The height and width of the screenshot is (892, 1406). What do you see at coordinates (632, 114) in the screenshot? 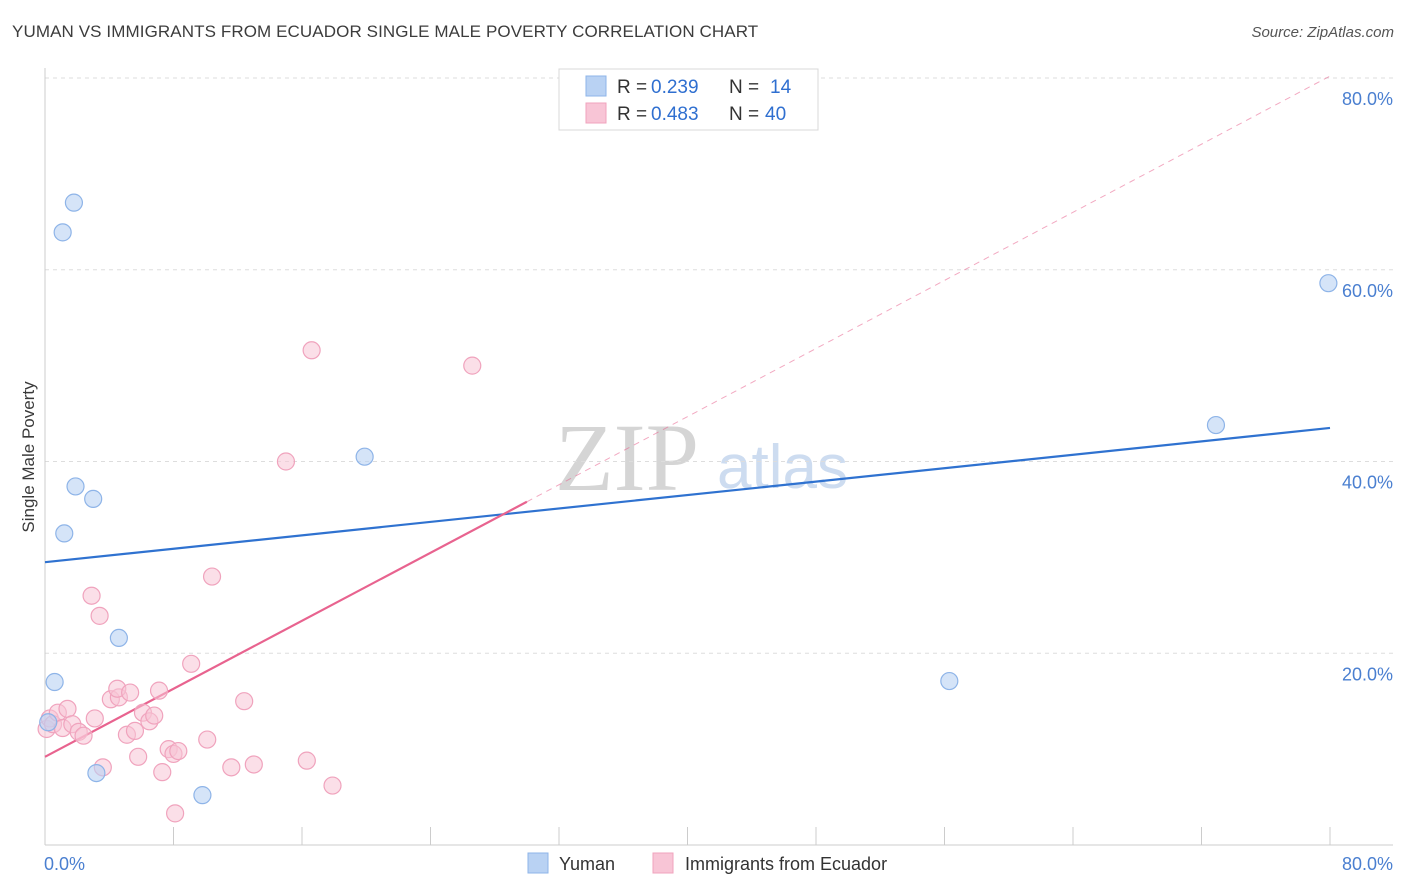
I see `legend-r-label-ecuador: R =` at bounding box center [632, 114].